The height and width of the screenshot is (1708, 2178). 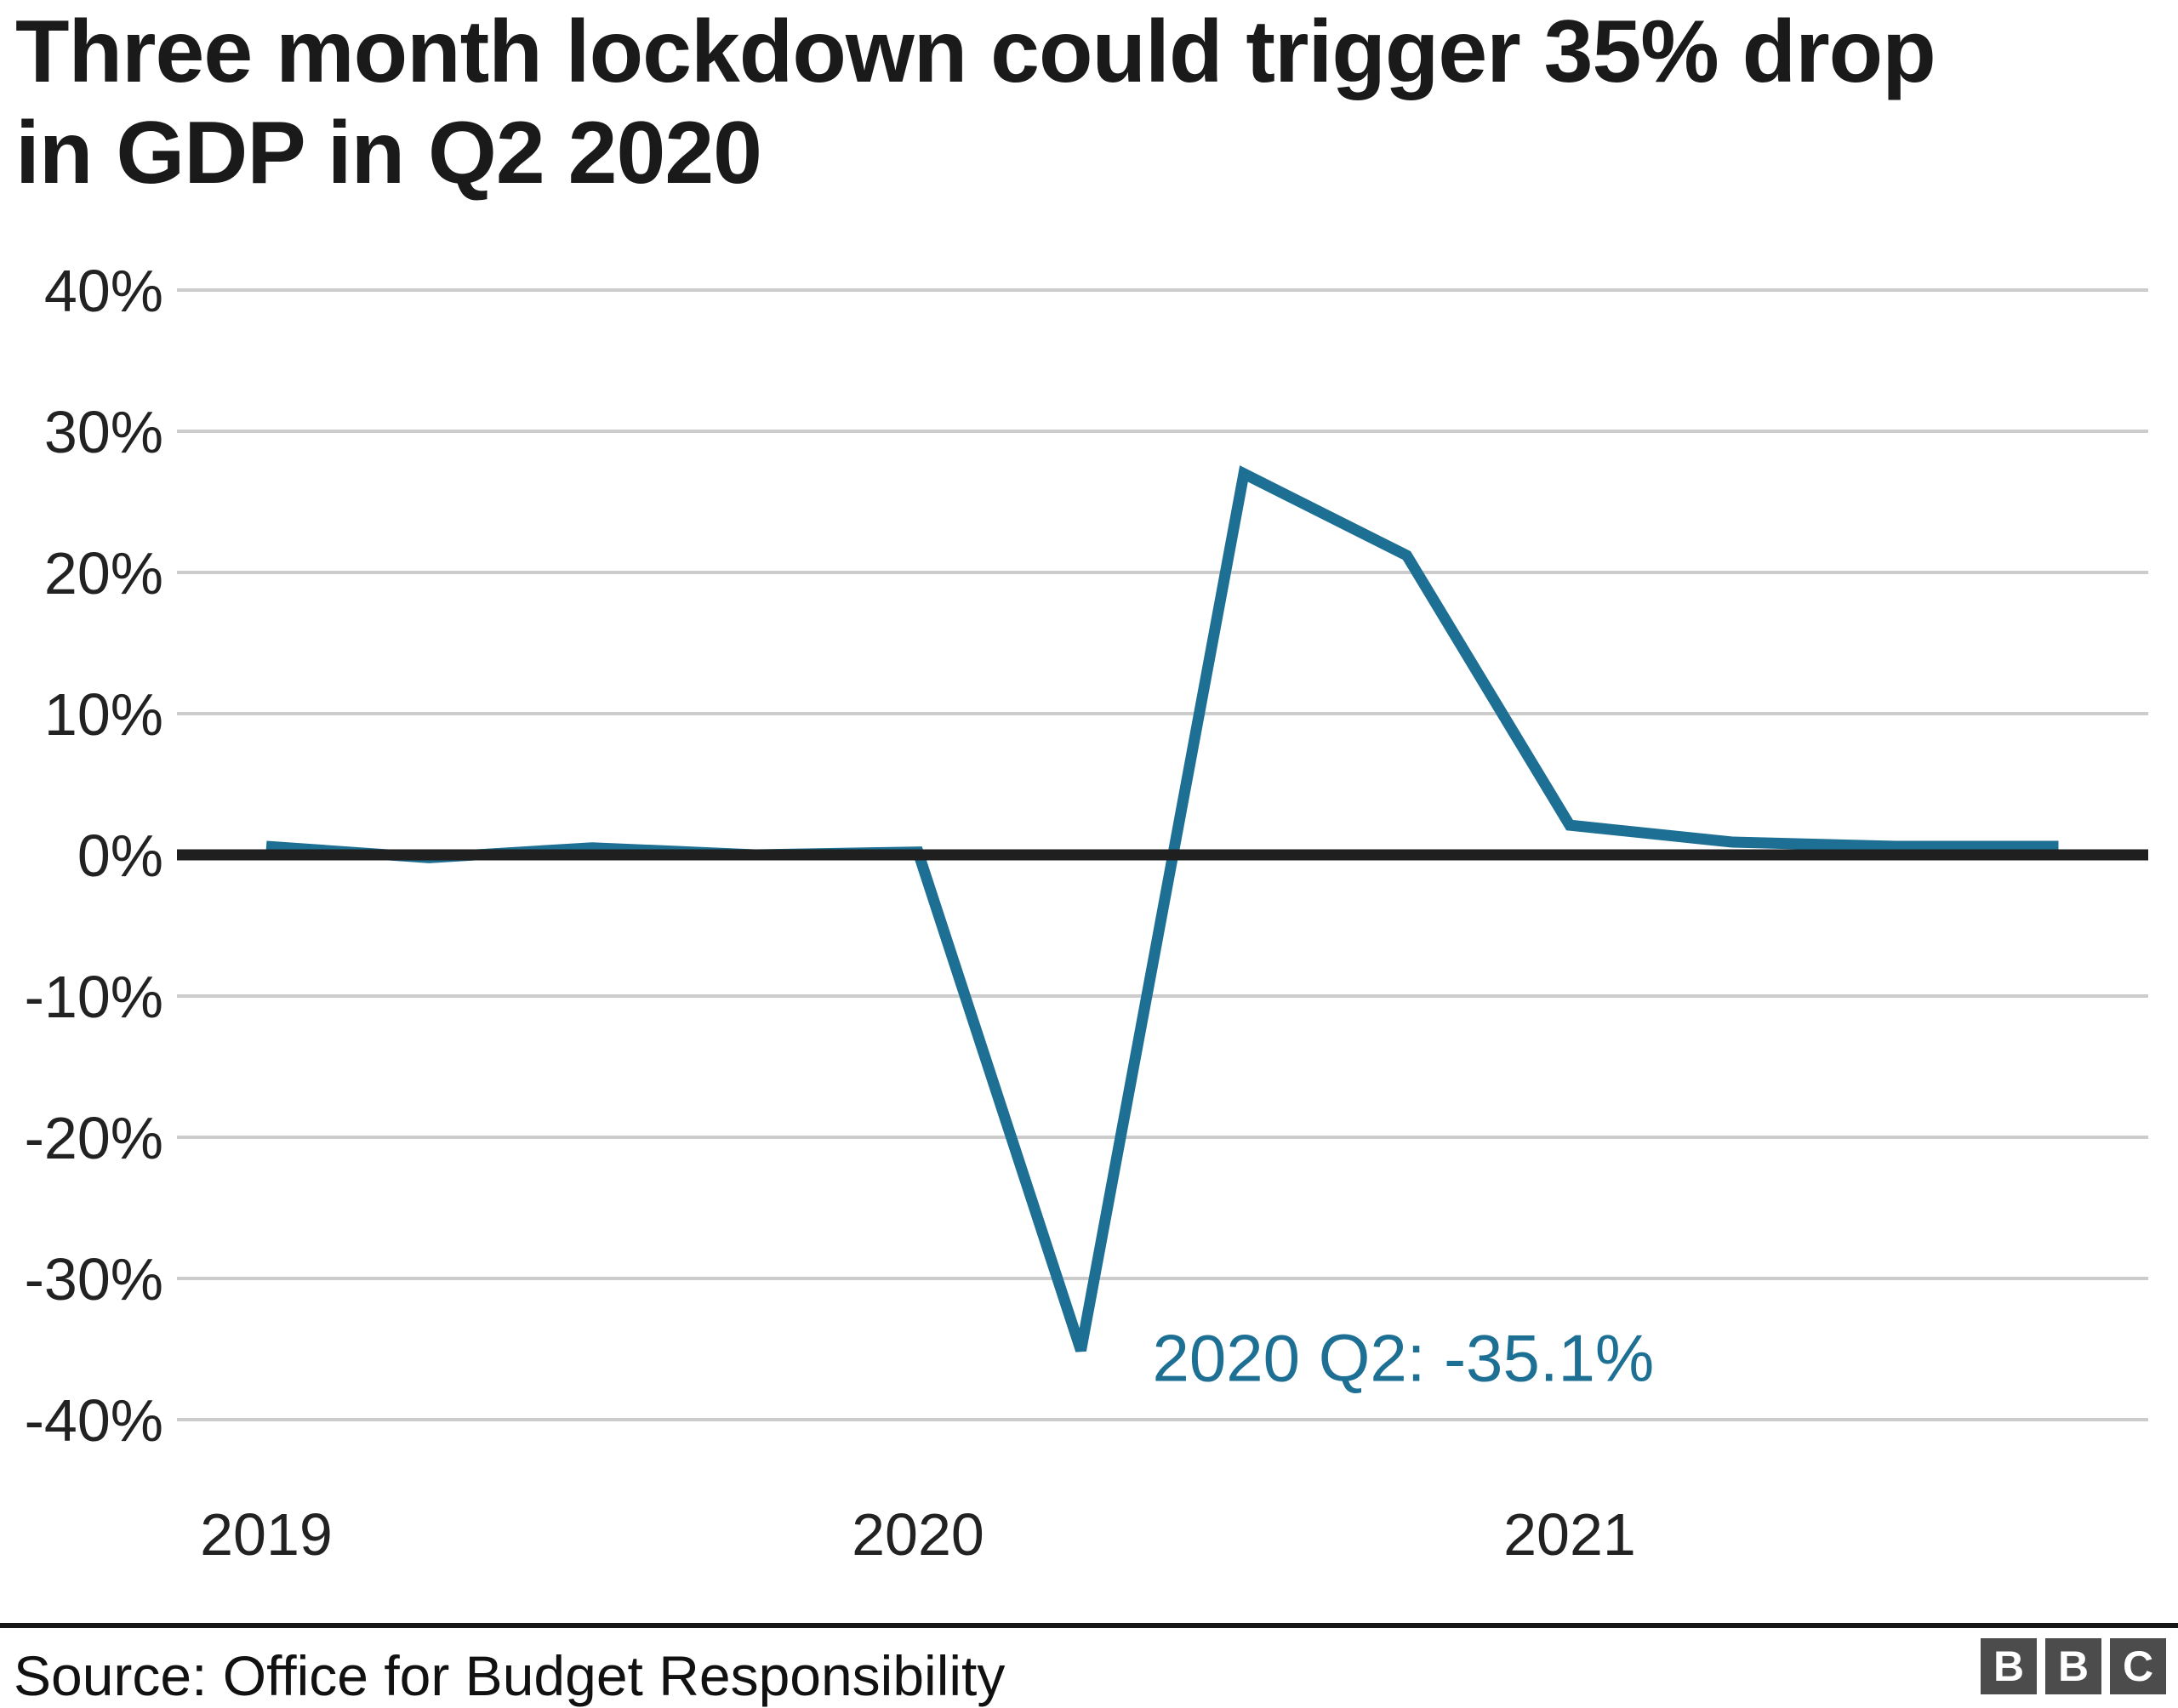 I want to click on y-tick-label: -10%, so click(x=94, y=997).